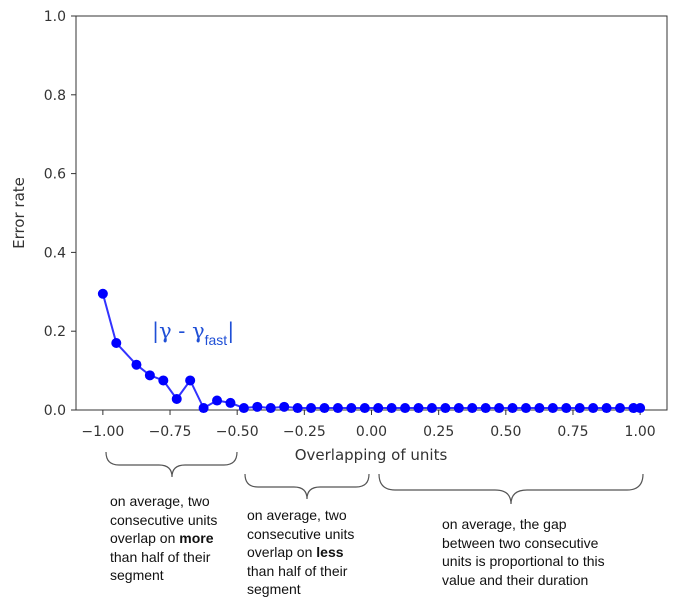  Describe the element at coordinates (19, 213) in the screenshot. I see `y-axis-title: Error rate` at that location.